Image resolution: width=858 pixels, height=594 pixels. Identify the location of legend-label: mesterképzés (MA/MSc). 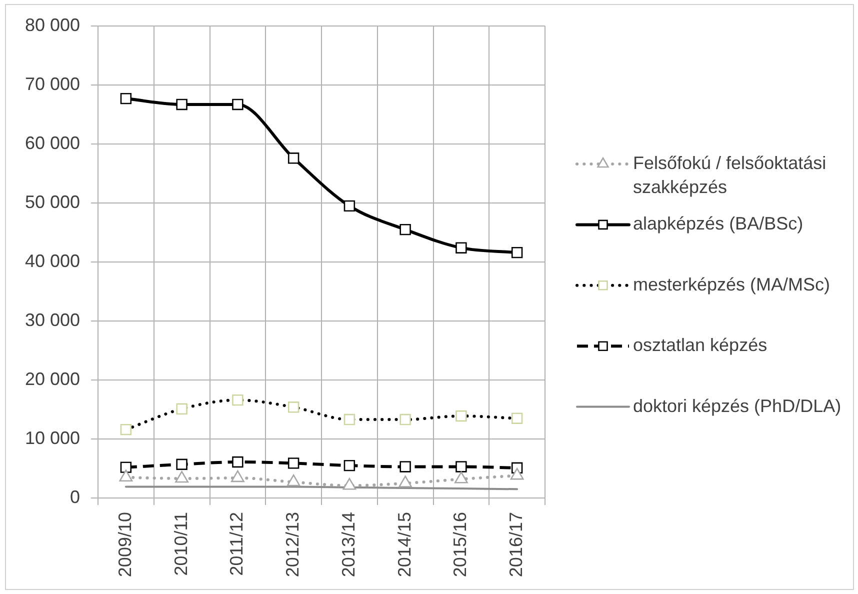
(731, 284).